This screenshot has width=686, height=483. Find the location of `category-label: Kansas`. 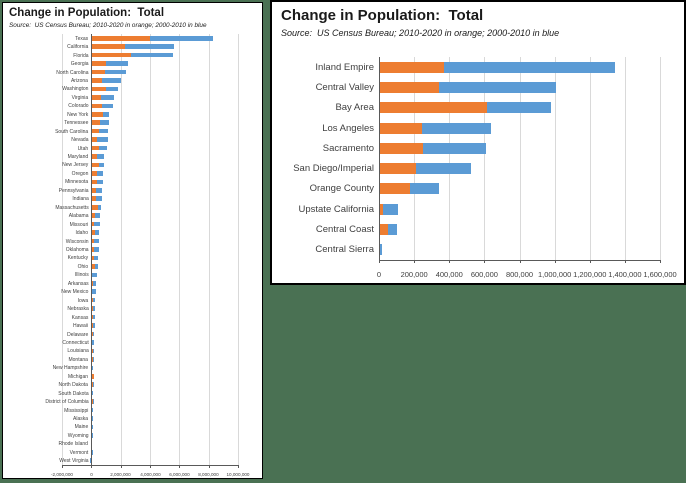

category-label: Kansas is located at coordinates (80, 317).